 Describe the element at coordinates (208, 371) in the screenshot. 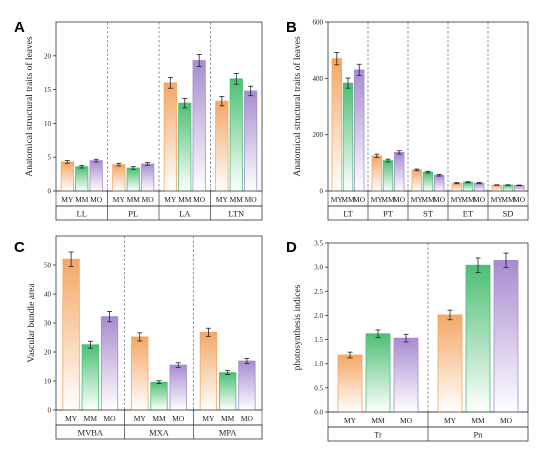

I see `bar-MPA-MY` at that location.